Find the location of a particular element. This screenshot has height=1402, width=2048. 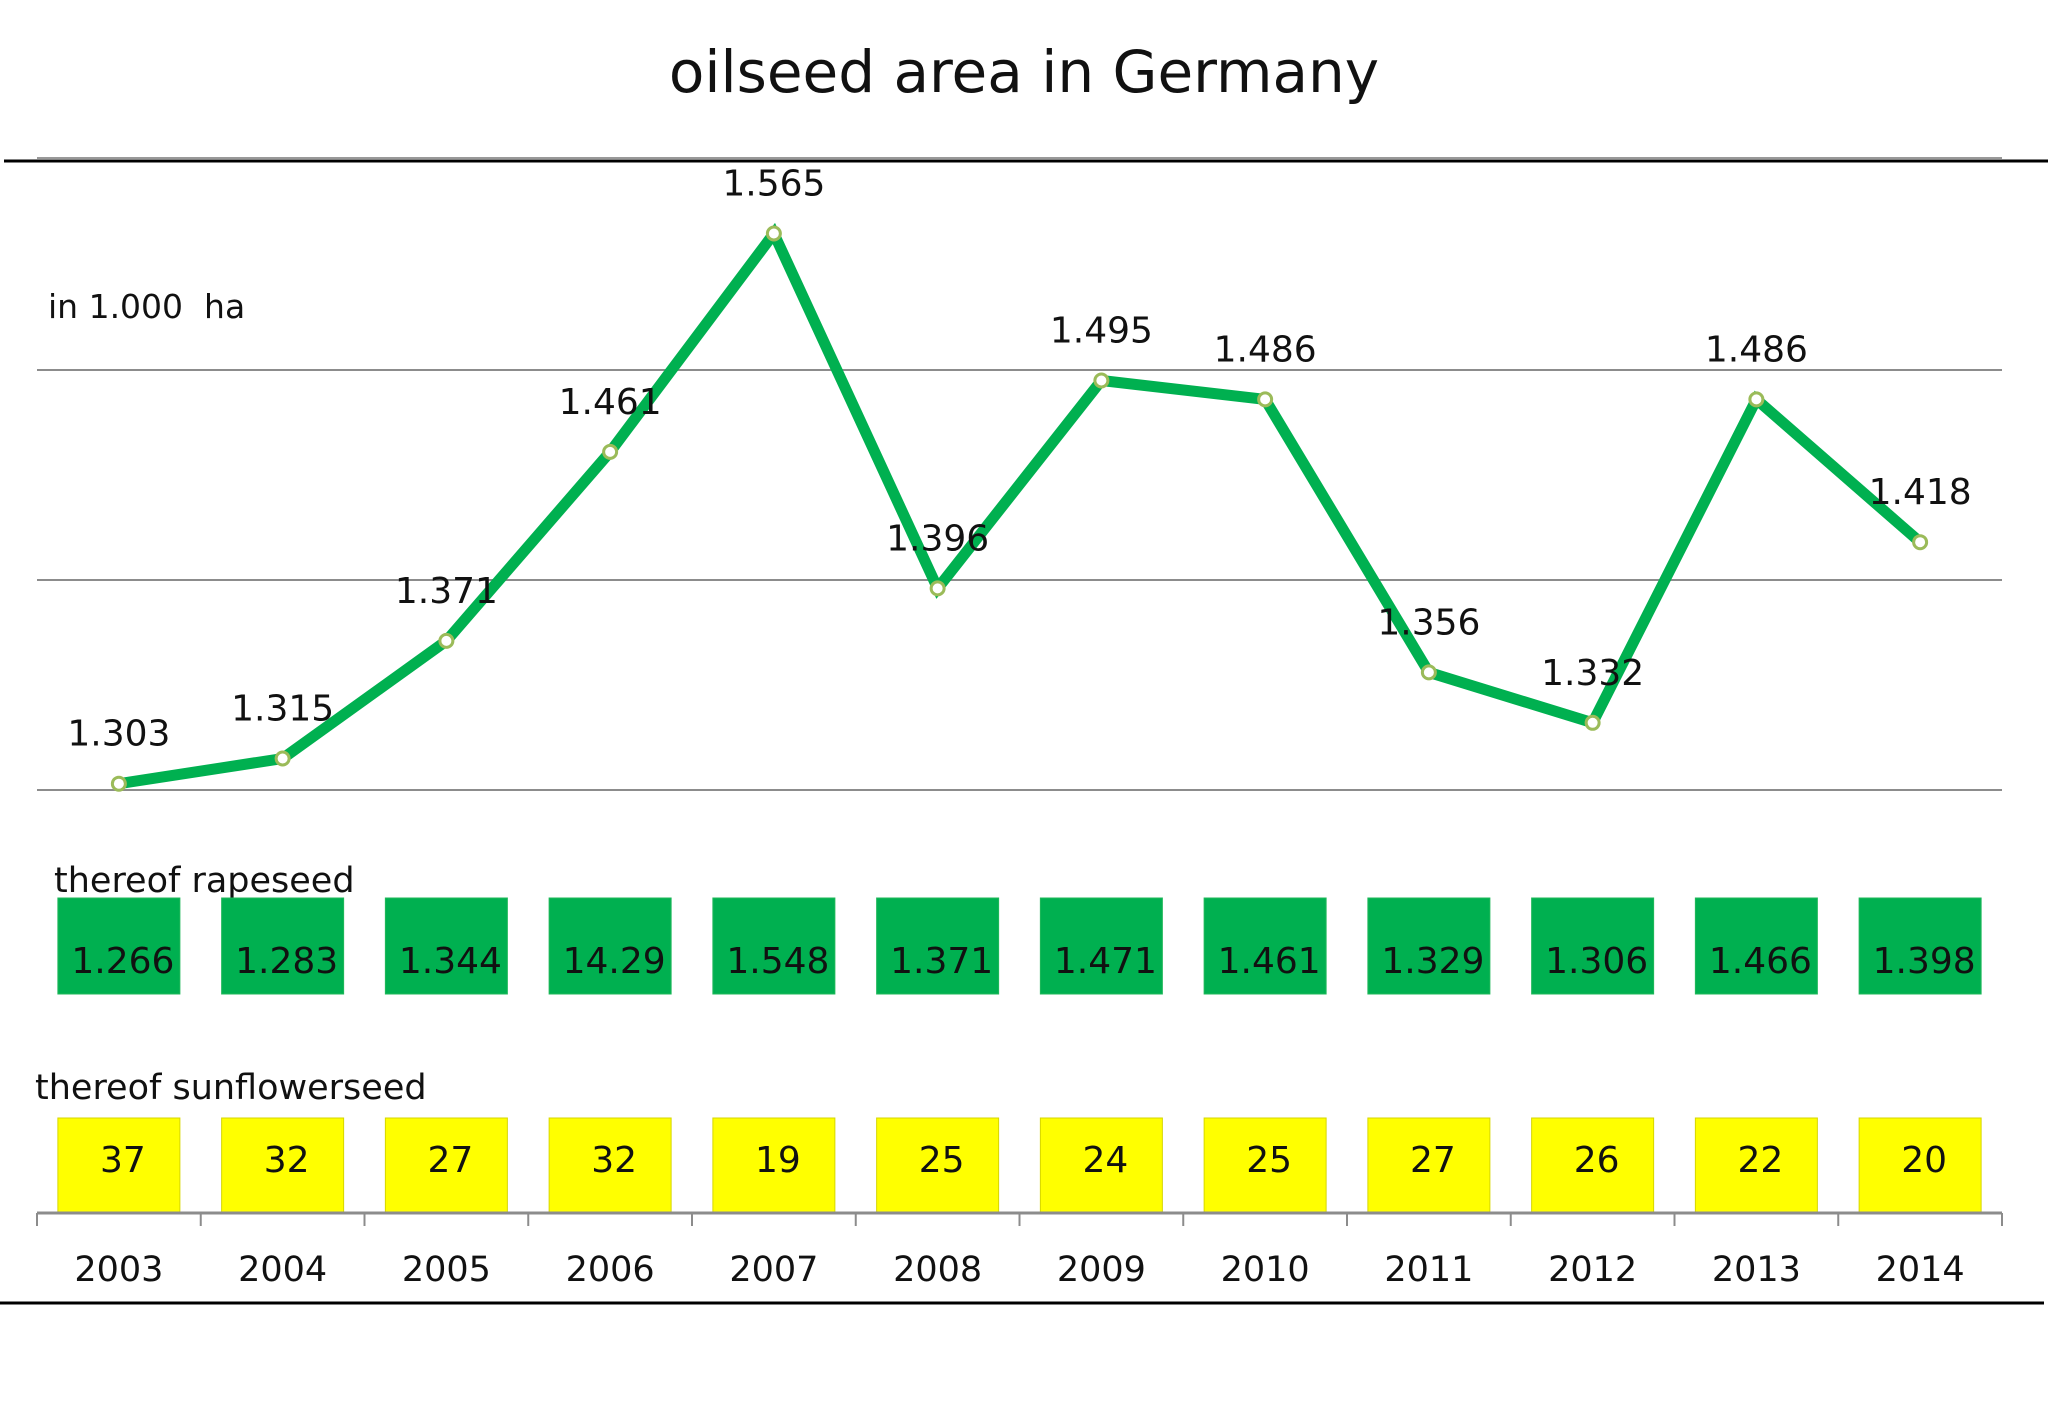

sunflower-value: 22 is located at coordinates (1760, 1160).